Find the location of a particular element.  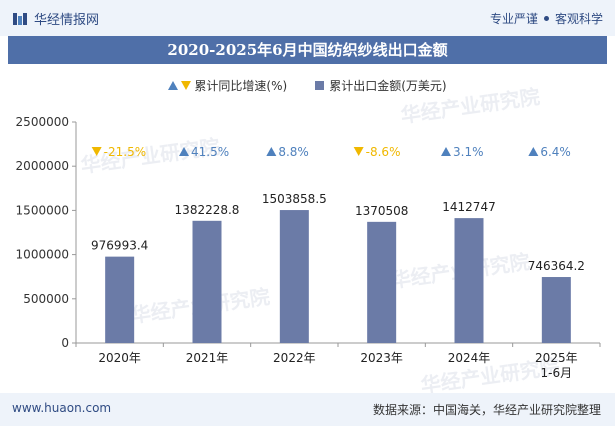

brand: 华经情报网 is located at coordinates (55, 18).